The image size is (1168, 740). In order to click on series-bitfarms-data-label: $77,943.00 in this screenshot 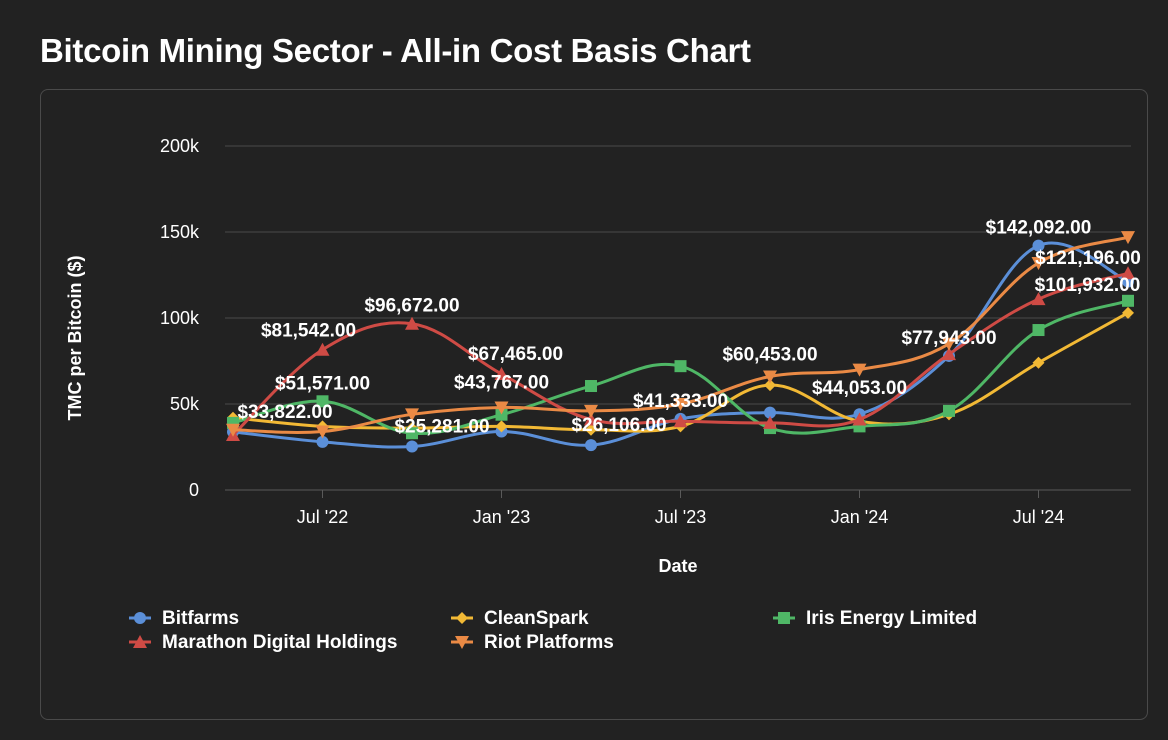, I will do `click(948, 338)`.